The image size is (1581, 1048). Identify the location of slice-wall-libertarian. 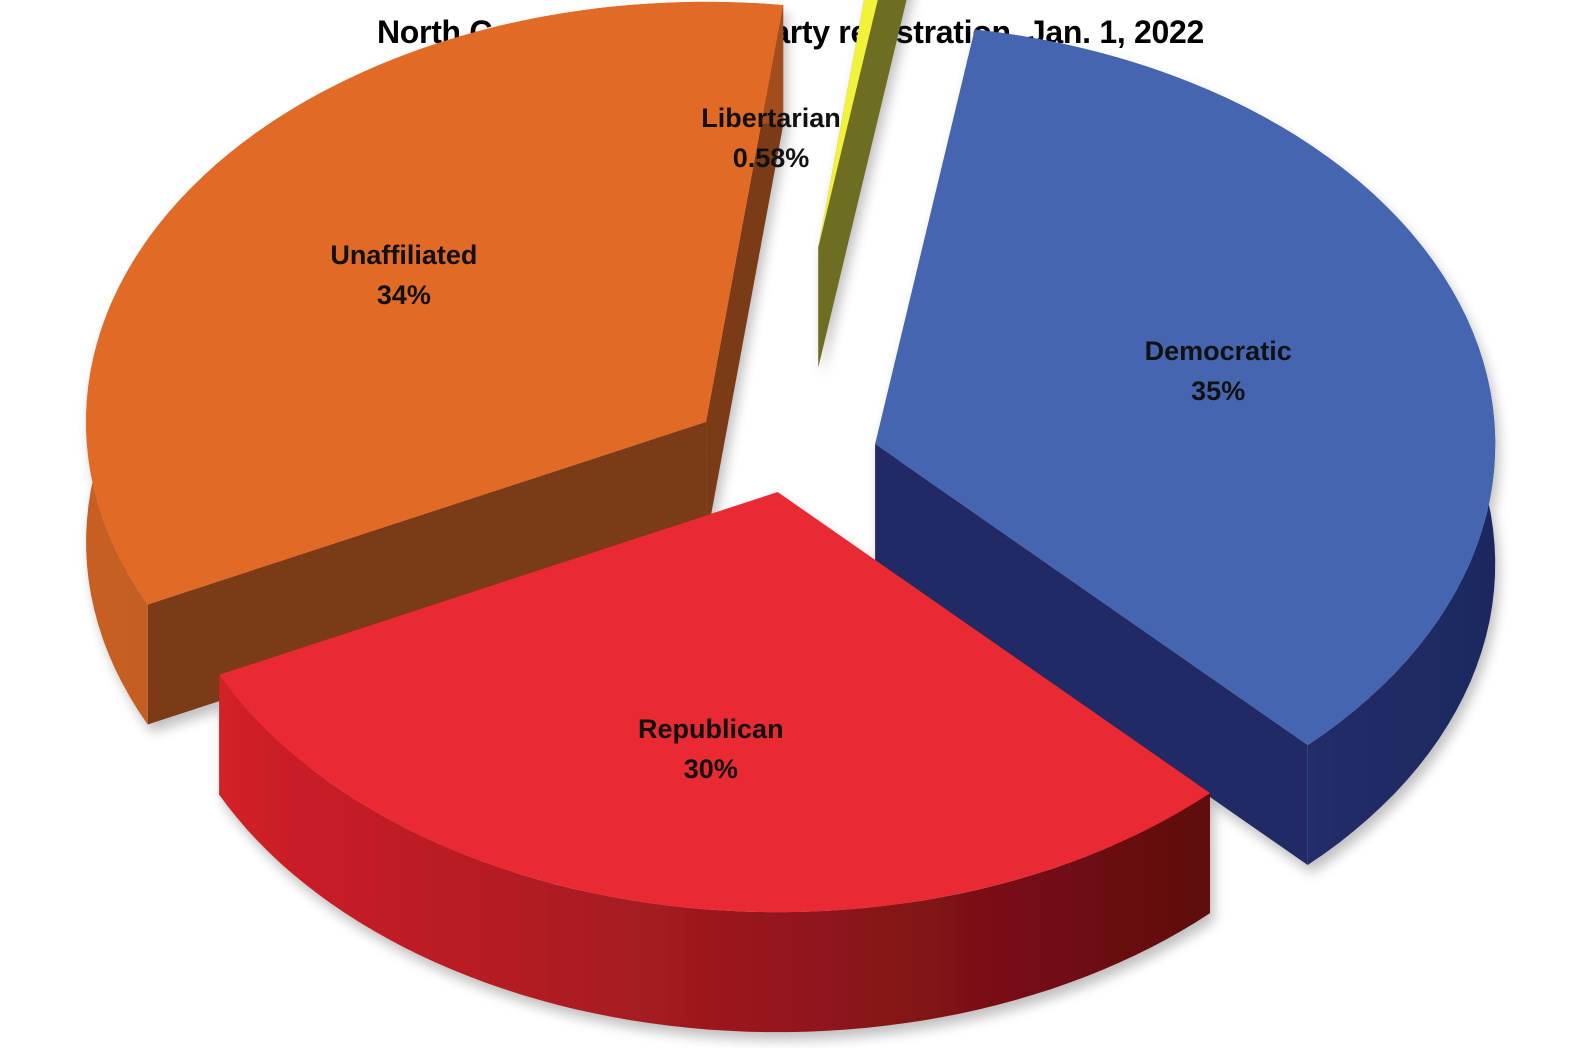
(862, 184).